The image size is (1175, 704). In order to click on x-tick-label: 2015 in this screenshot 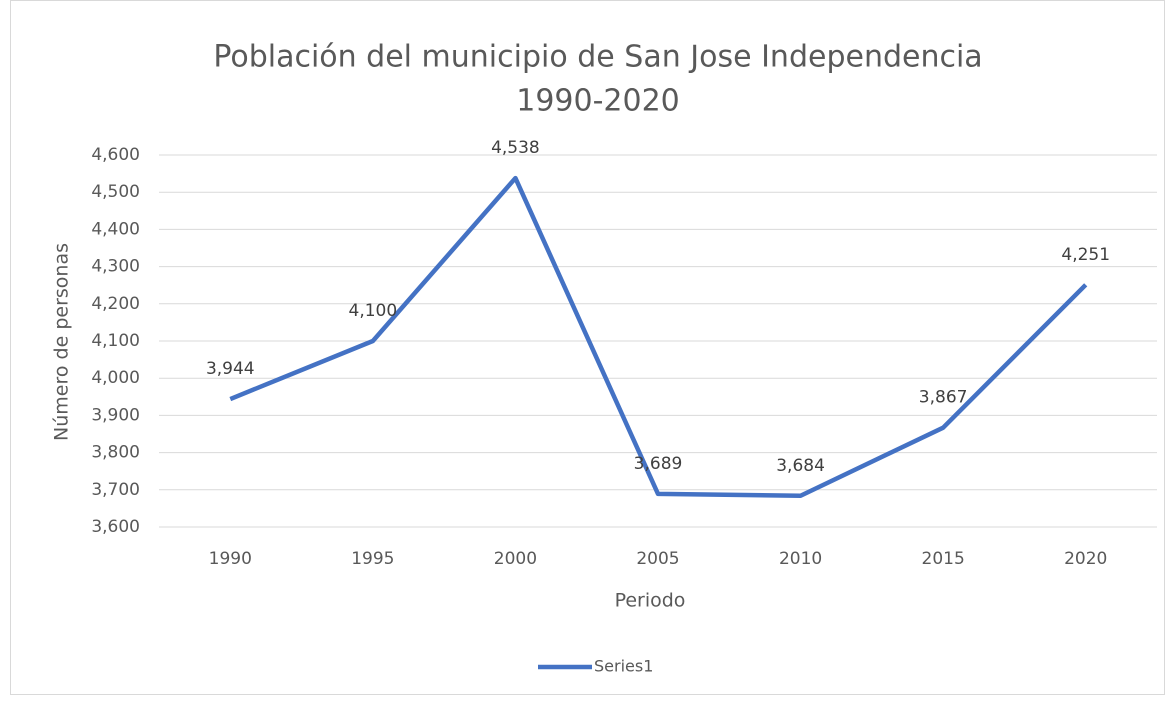, I will do `click(943, 559)`.